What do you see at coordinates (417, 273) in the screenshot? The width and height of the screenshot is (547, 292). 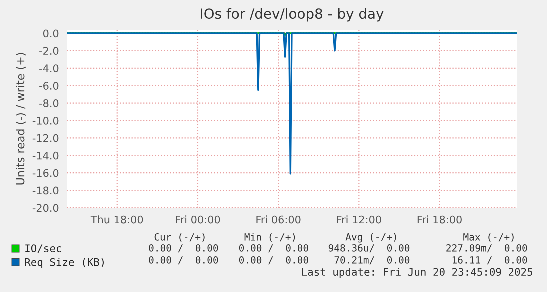 I see `text: Last update: Fri Jun 20 23:45:09 2025` at bounding box center [417, 273].